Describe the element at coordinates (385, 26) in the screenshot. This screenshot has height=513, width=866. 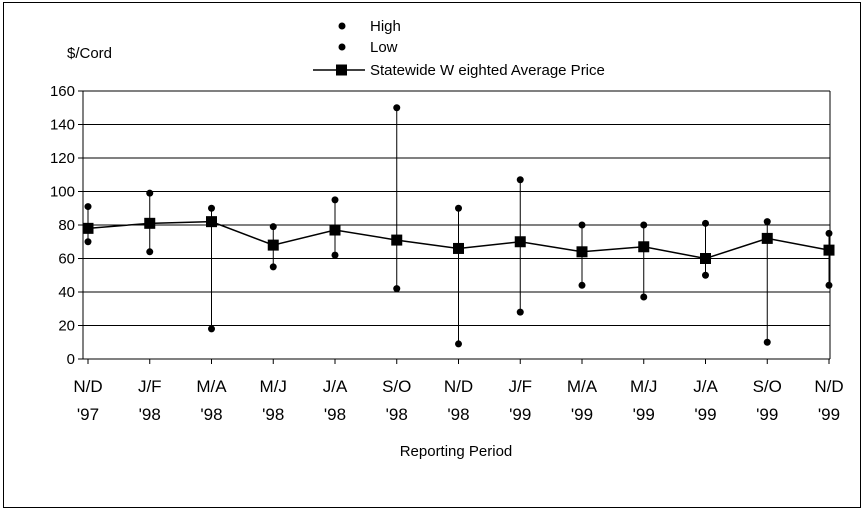
I see `legend-label: High` at that location.